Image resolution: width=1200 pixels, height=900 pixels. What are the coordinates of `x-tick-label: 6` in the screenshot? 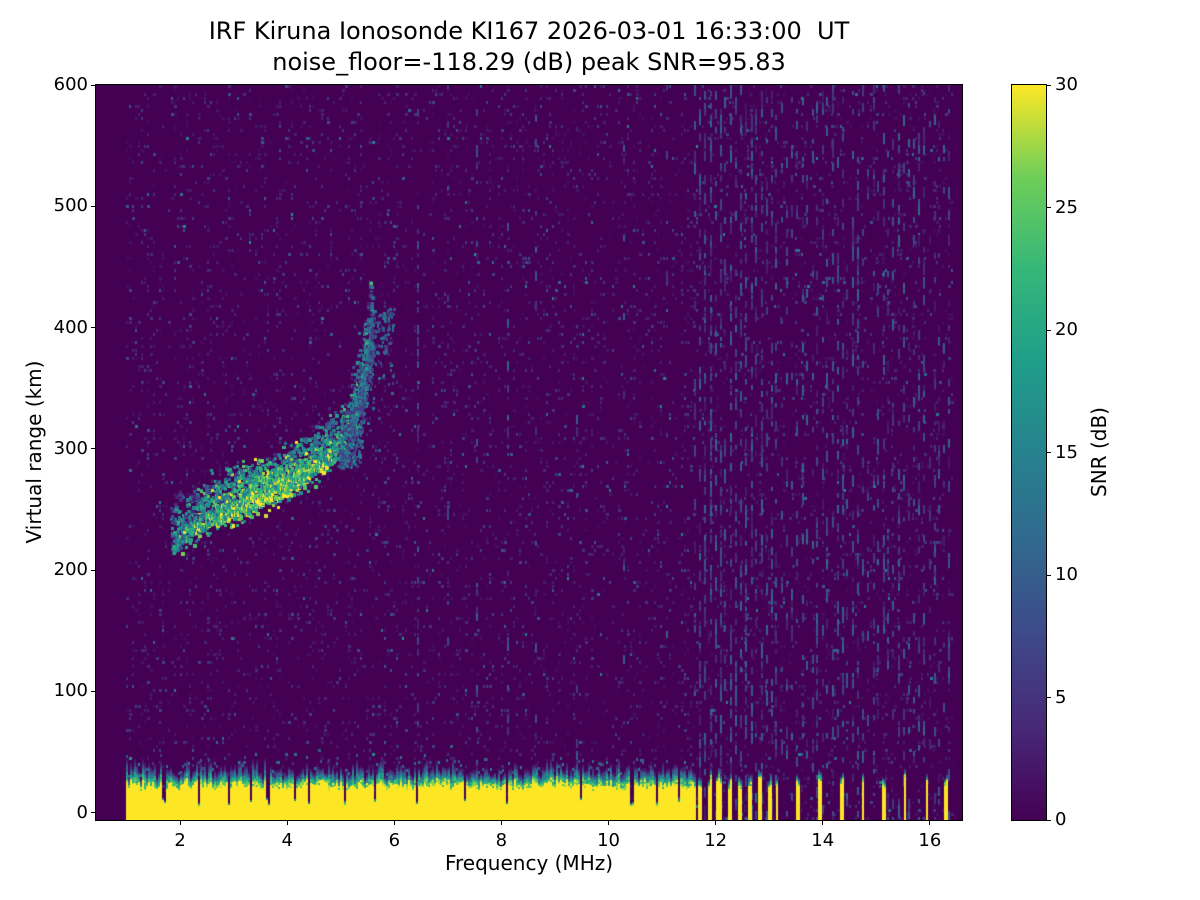 It's located at (394, 840).